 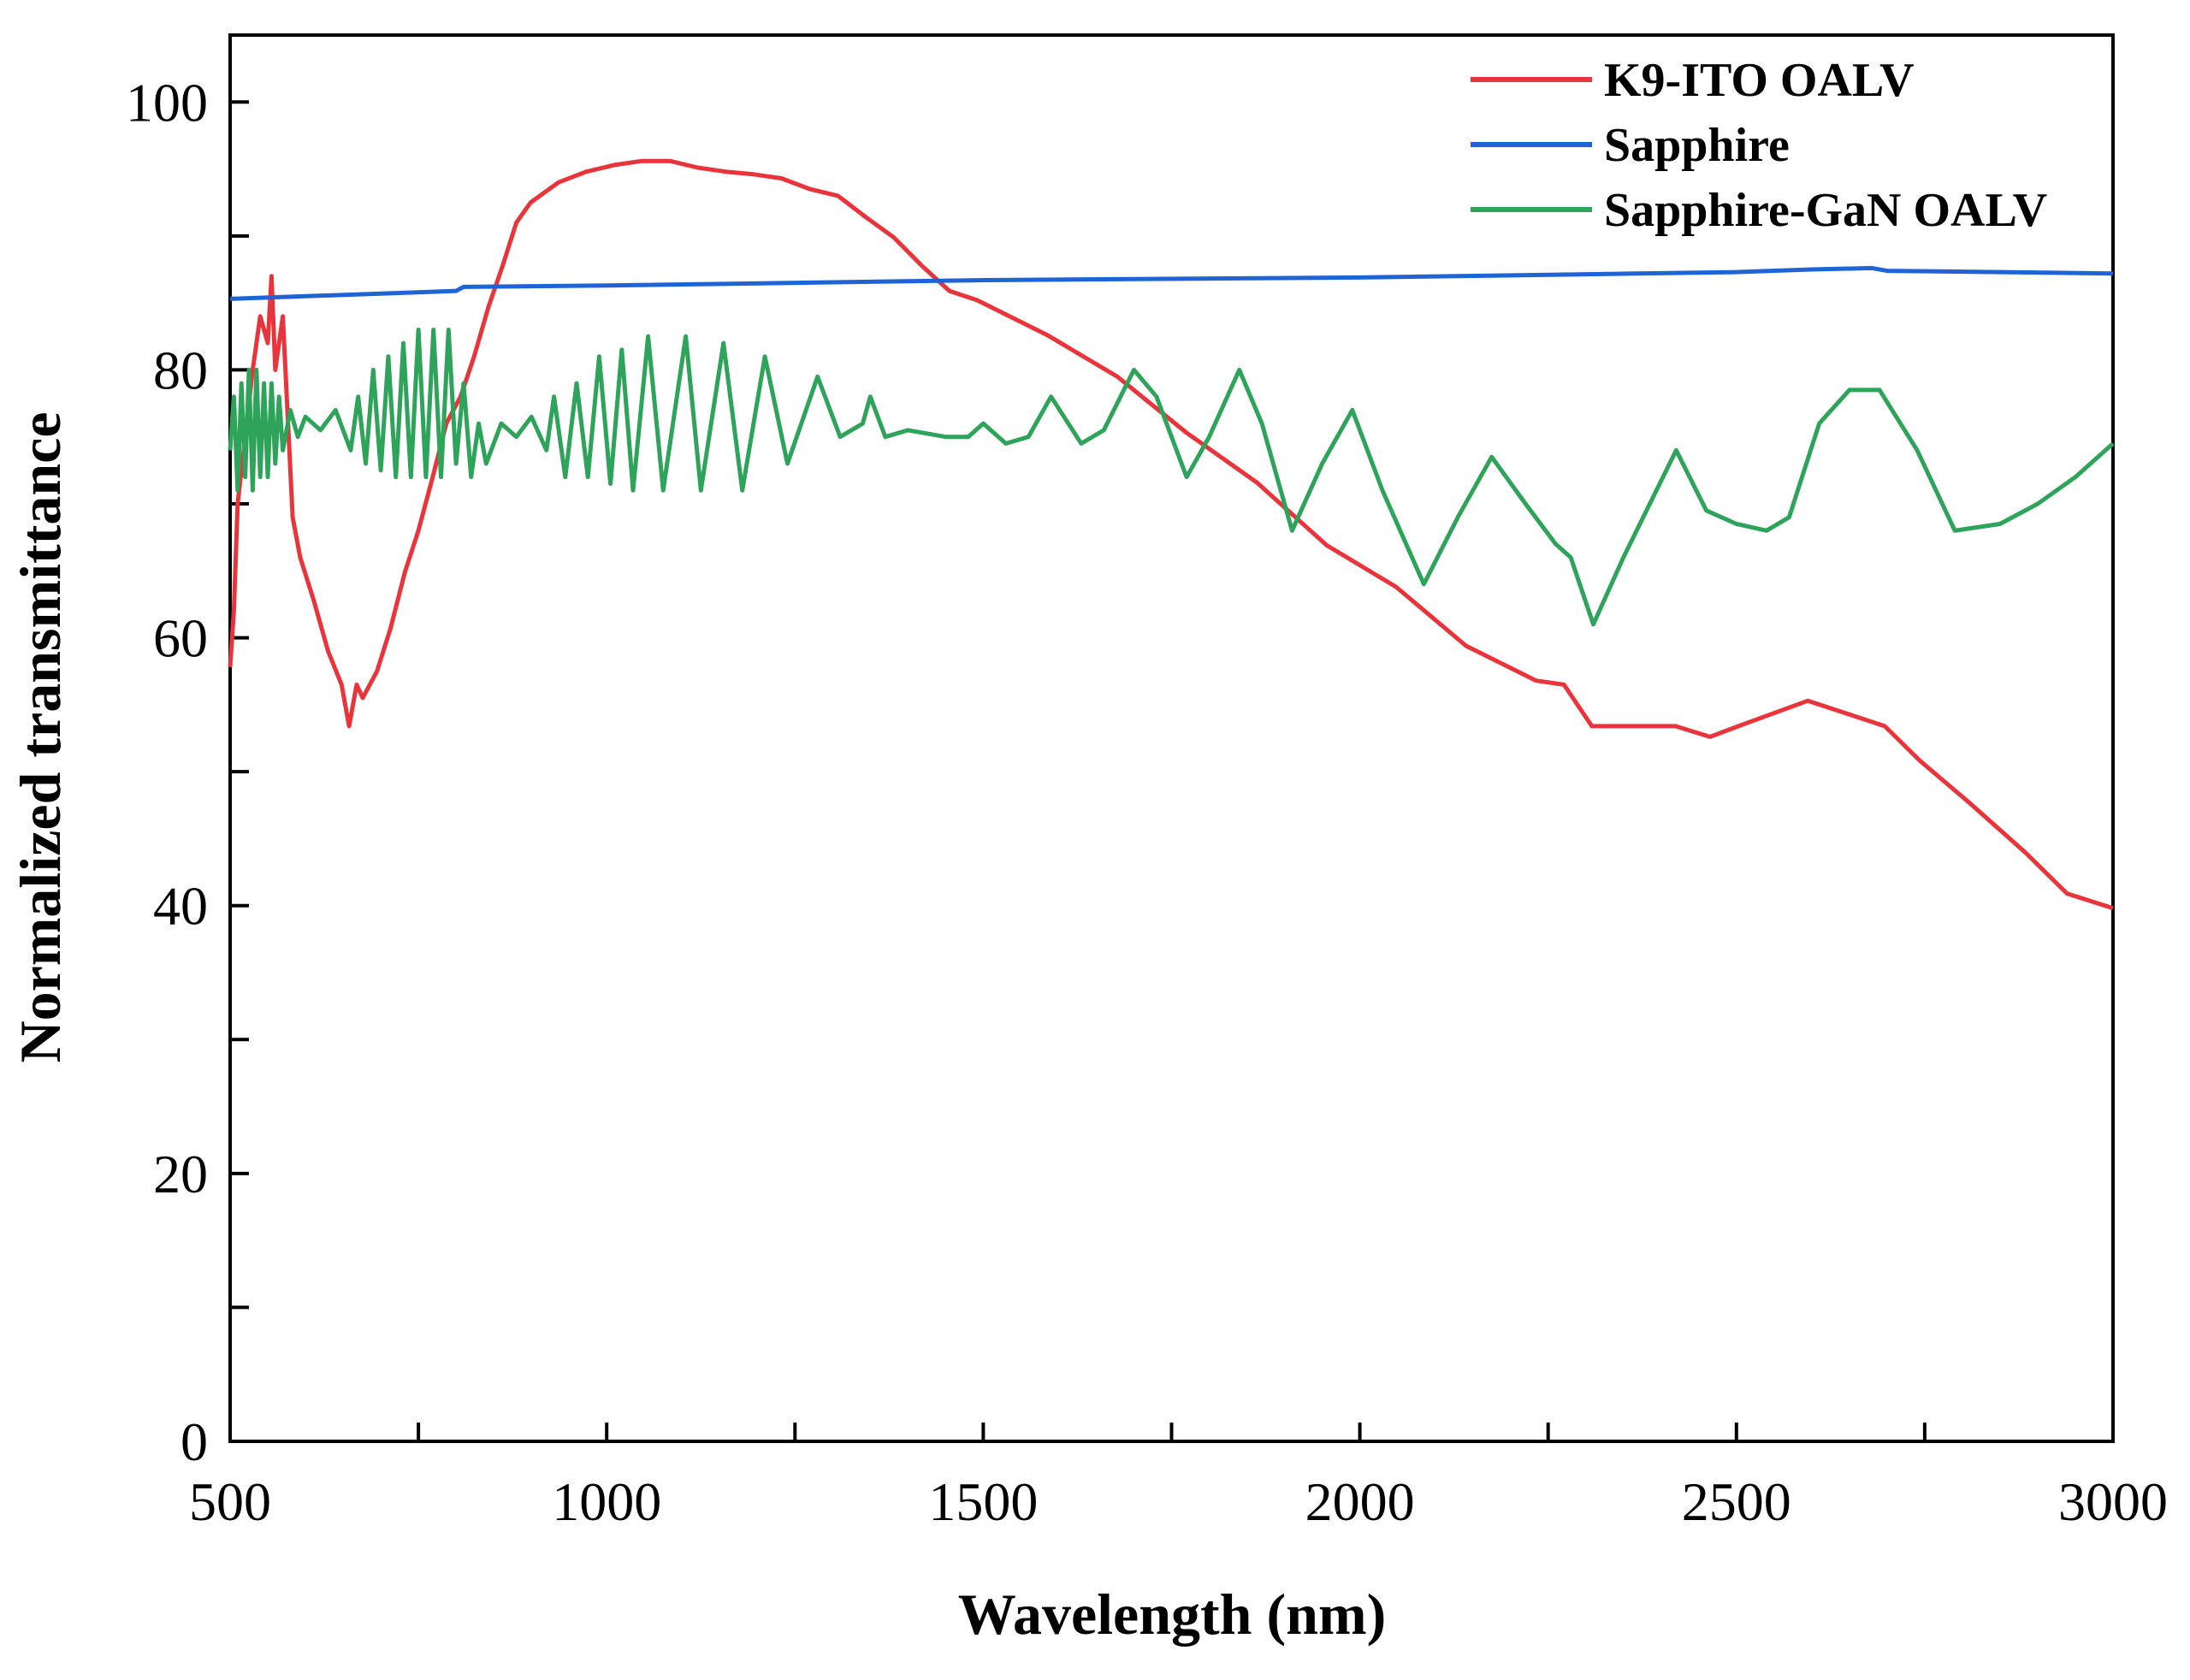 What do you see at coordinates (180, 1174) in the screenshot?
I see `y-tick-label: 20` at bounding box center [180, 1174].